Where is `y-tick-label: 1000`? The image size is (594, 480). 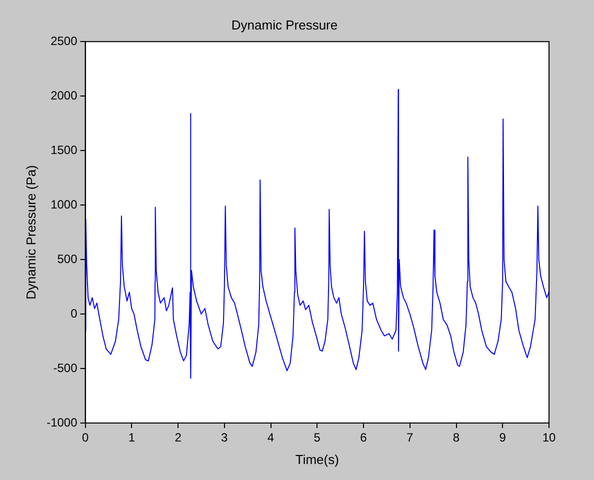 y-tick-label: 1000 is located at coordinates (64, 204).